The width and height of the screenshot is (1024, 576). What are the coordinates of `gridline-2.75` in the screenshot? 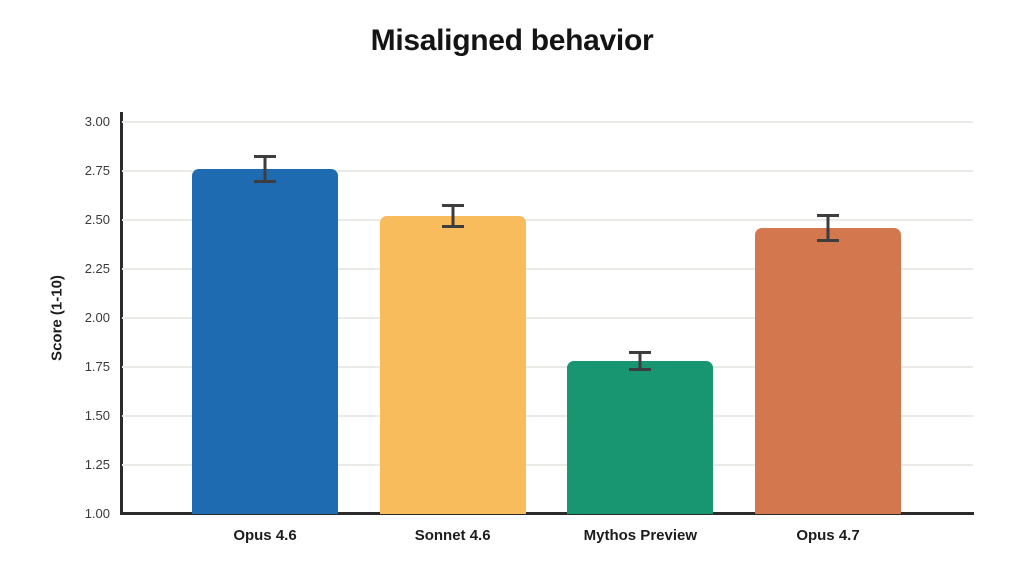 It's located at (547, 171).